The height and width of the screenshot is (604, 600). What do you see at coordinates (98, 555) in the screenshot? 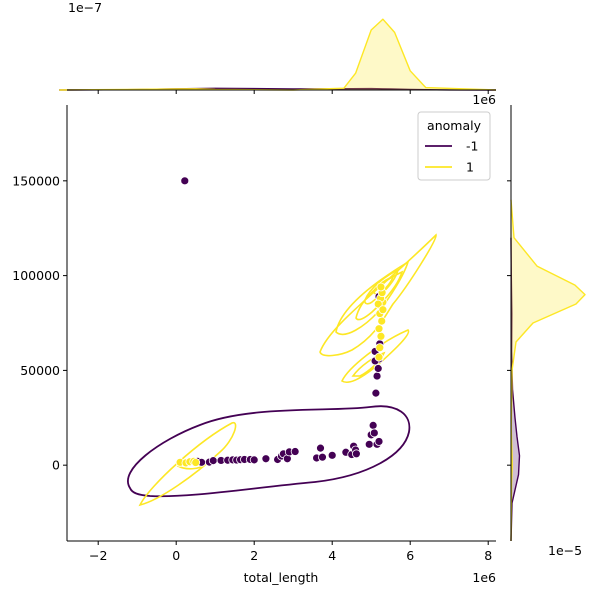
I see `x-tick-label: −2` at bounding box center [98, 555].